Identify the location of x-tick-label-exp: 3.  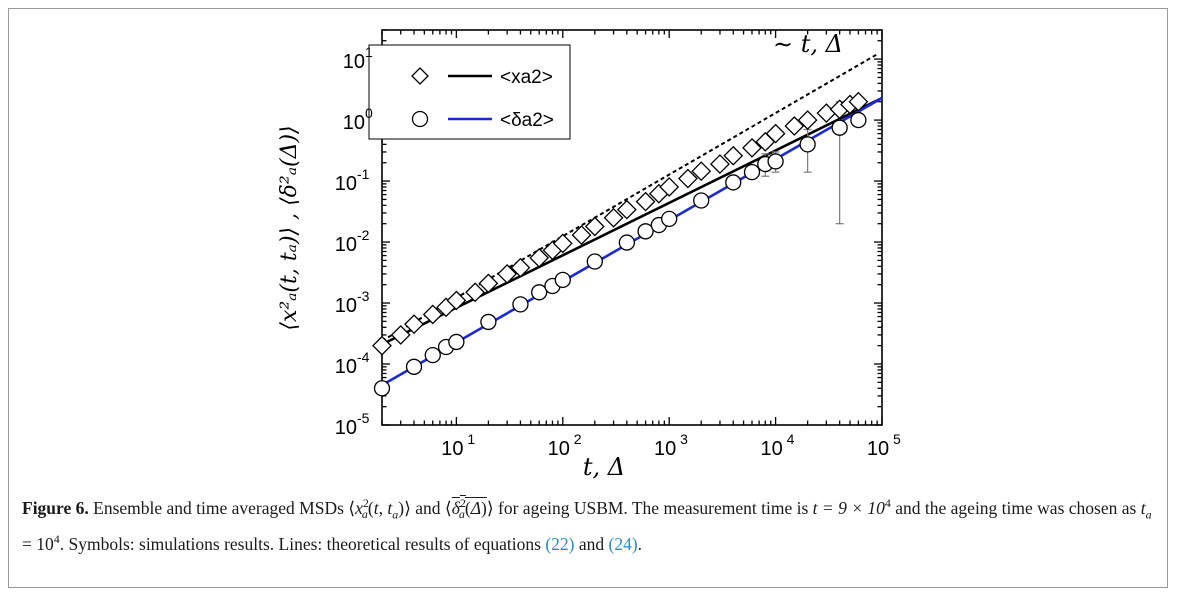
(684, 439).